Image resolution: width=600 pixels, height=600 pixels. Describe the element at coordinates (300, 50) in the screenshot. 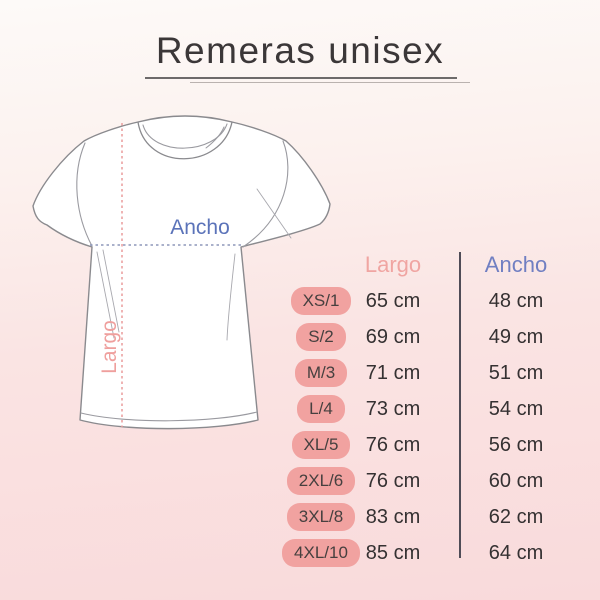

I see `page-title: Remeras unisex` at that location.